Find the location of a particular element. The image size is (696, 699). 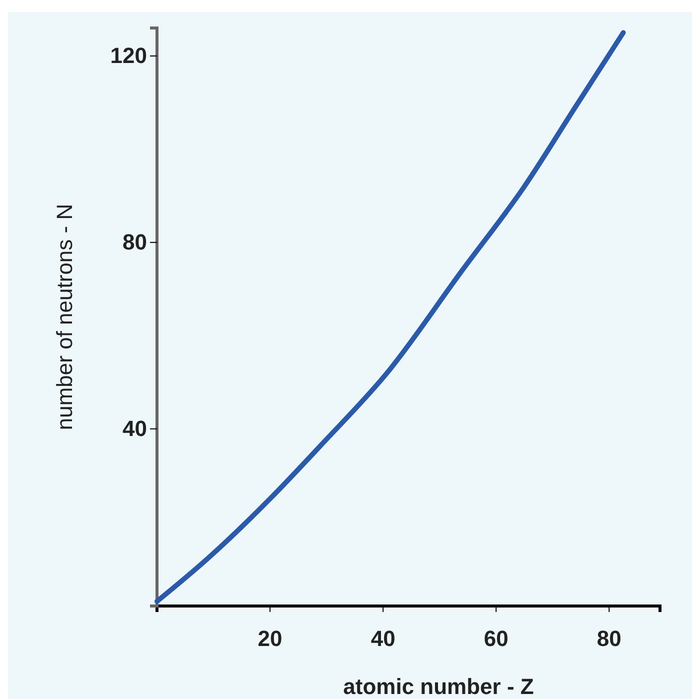

x-tick-label: 80 is located at coordinates (609, 638).